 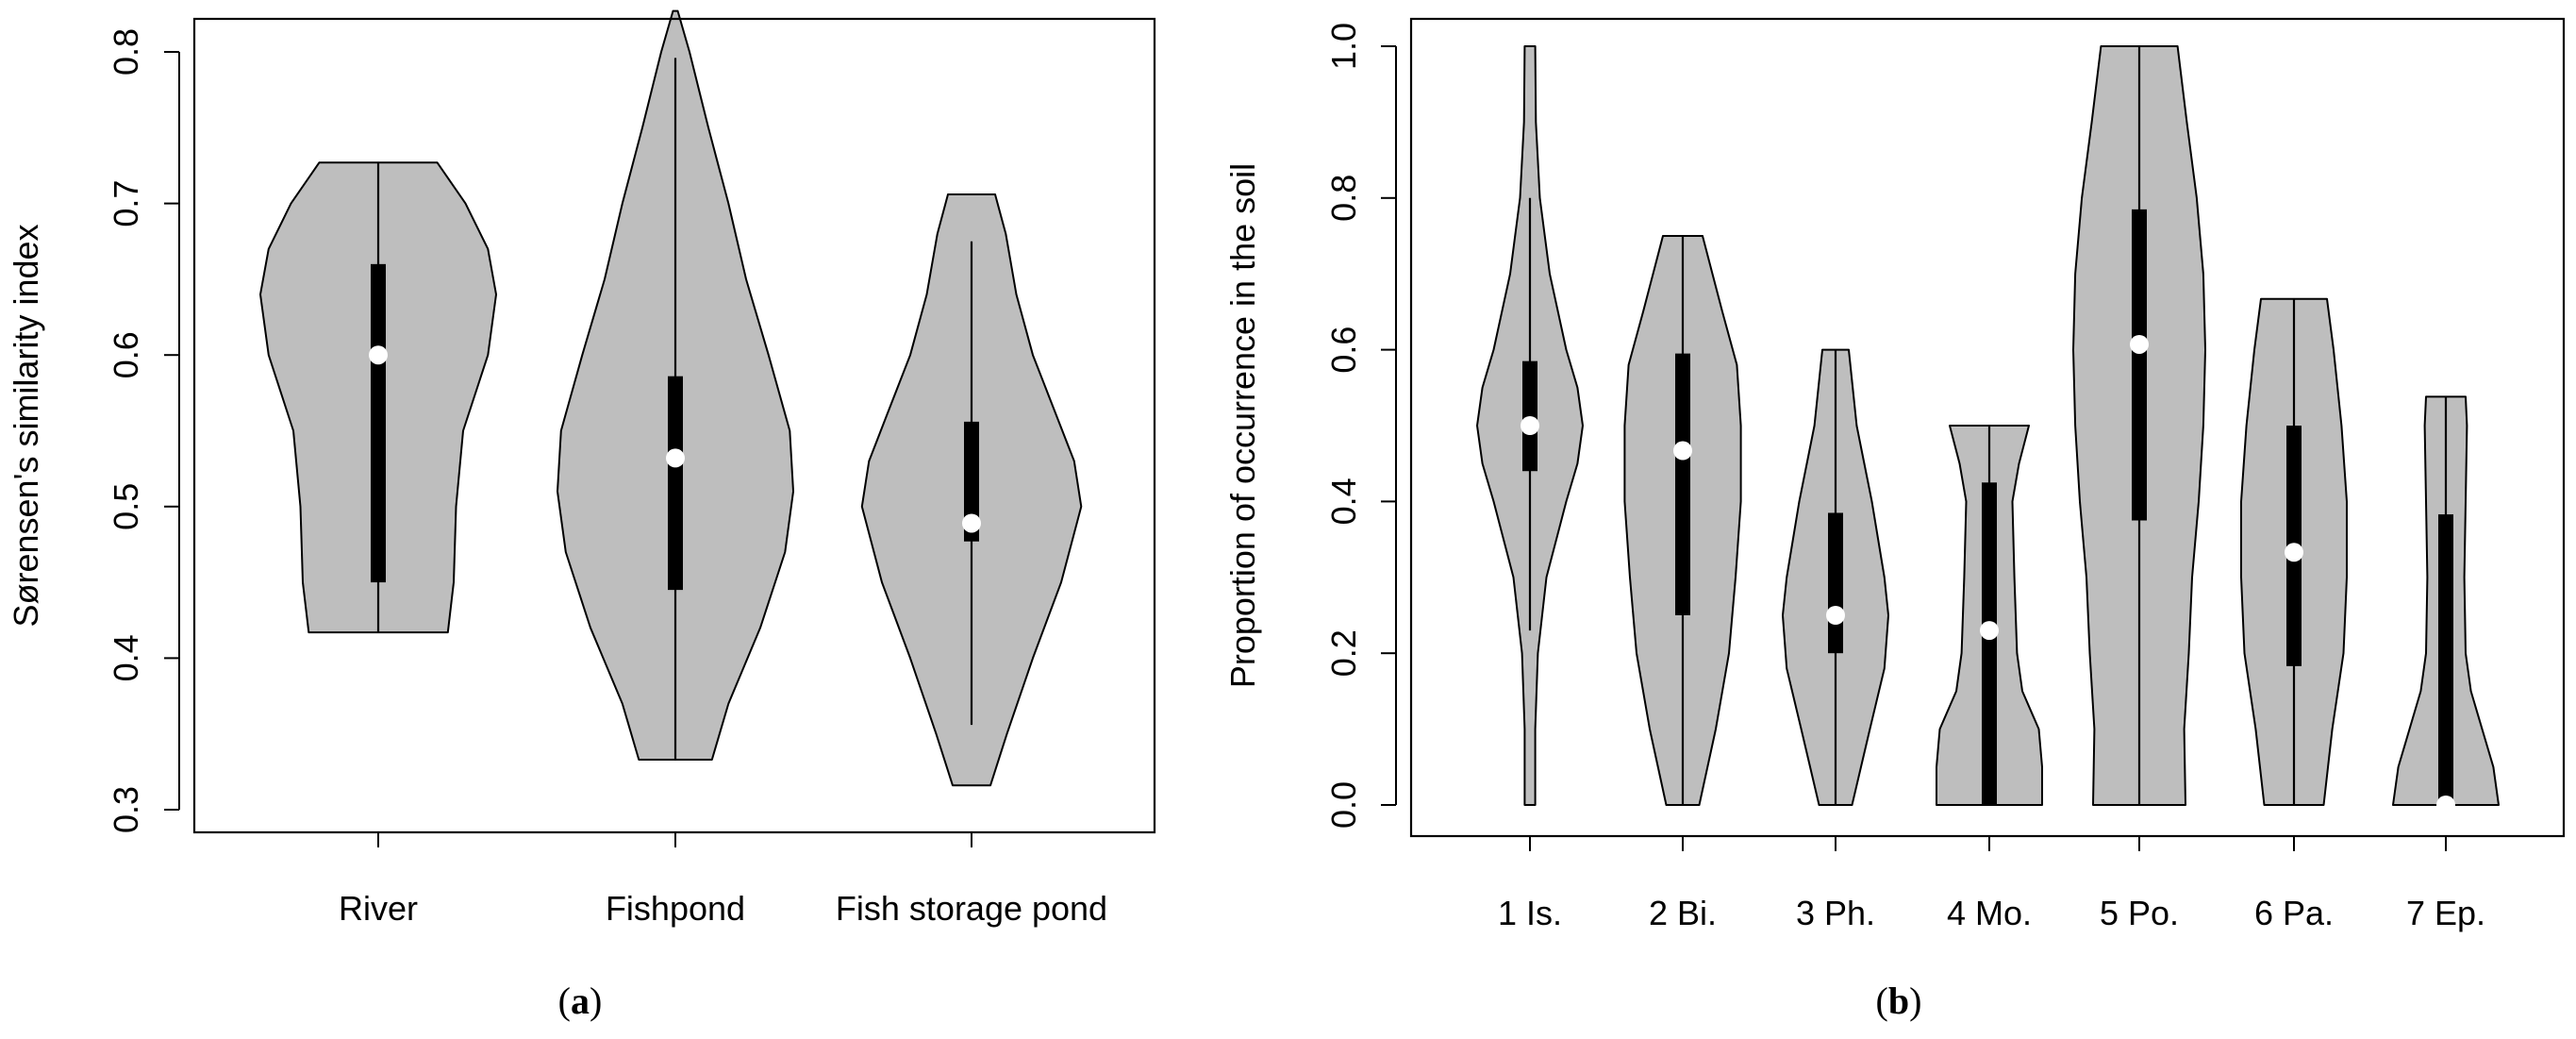 What do you see at coordinates (126, 506) in the screenshot?
I see `y-tick-label: 0.5` at bounding box center [126, 506].